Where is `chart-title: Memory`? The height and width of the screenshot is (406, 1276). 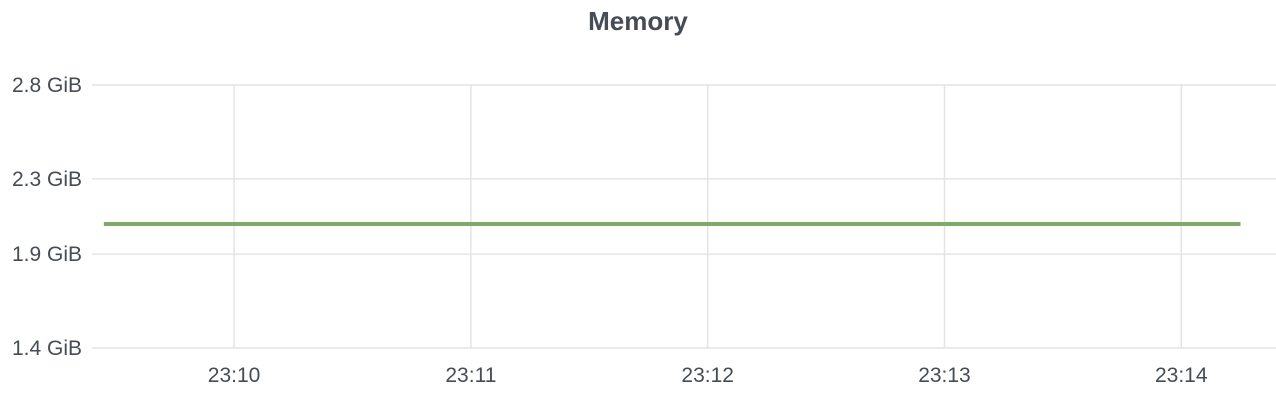 chart-title: Memory is located at coordinates (638, 21).